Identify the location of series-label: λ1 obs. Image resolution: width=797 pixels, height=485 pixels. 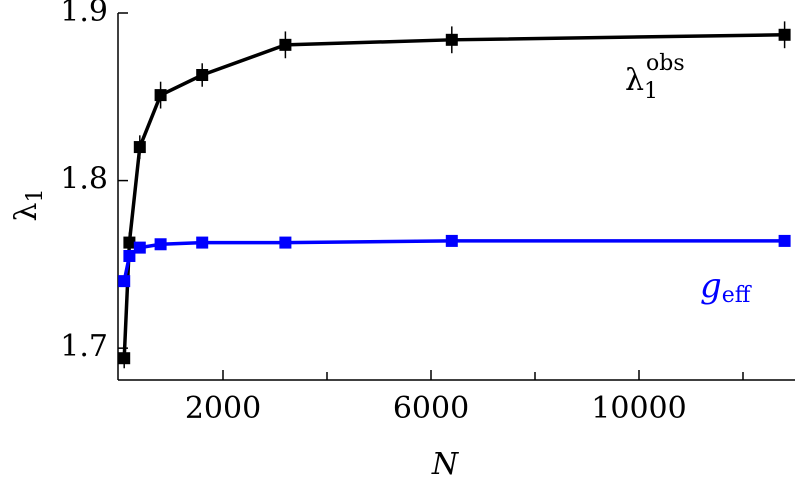
(655, 77).